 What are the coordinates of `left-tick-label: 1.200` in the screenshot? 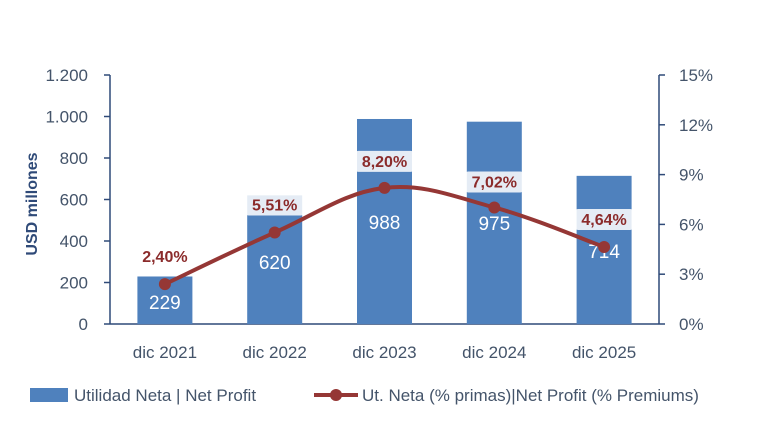 It's located at (66, 75).